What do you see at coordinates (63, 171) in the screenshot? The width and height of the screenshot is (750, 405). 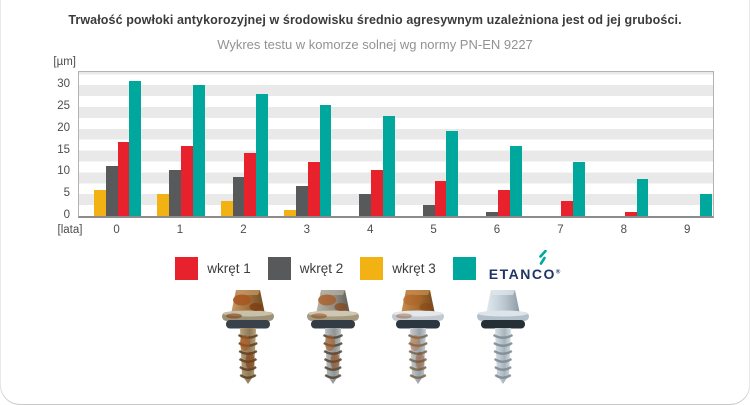 I see `y-tick-10: 10` at bounding box center [63, 171].